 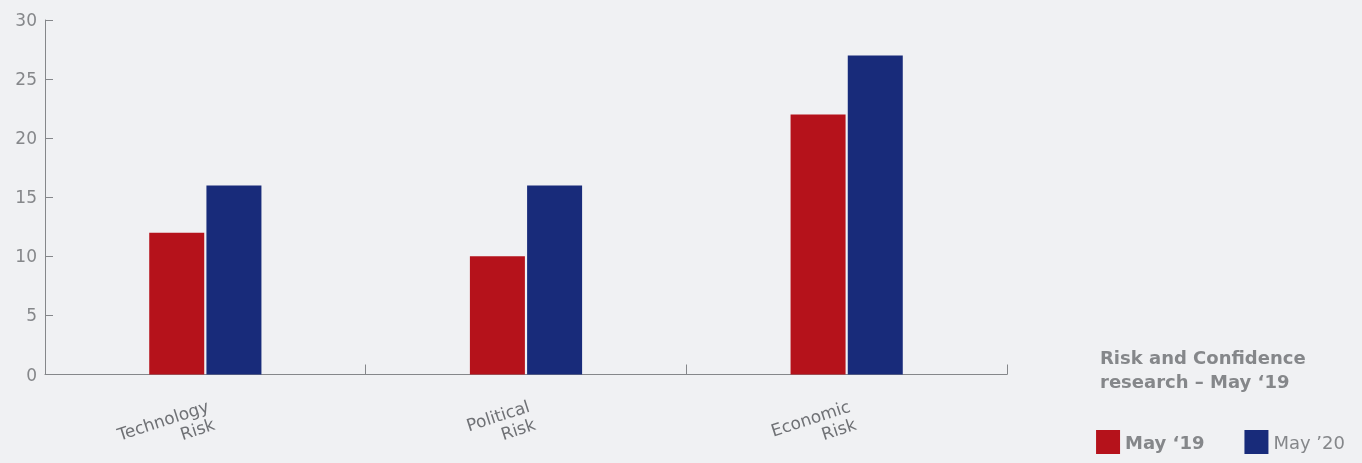 What do you see at coordinates (26, 197) in the screenshot?
I see `y-tick-label: 15` at bounding box center [26, 197].